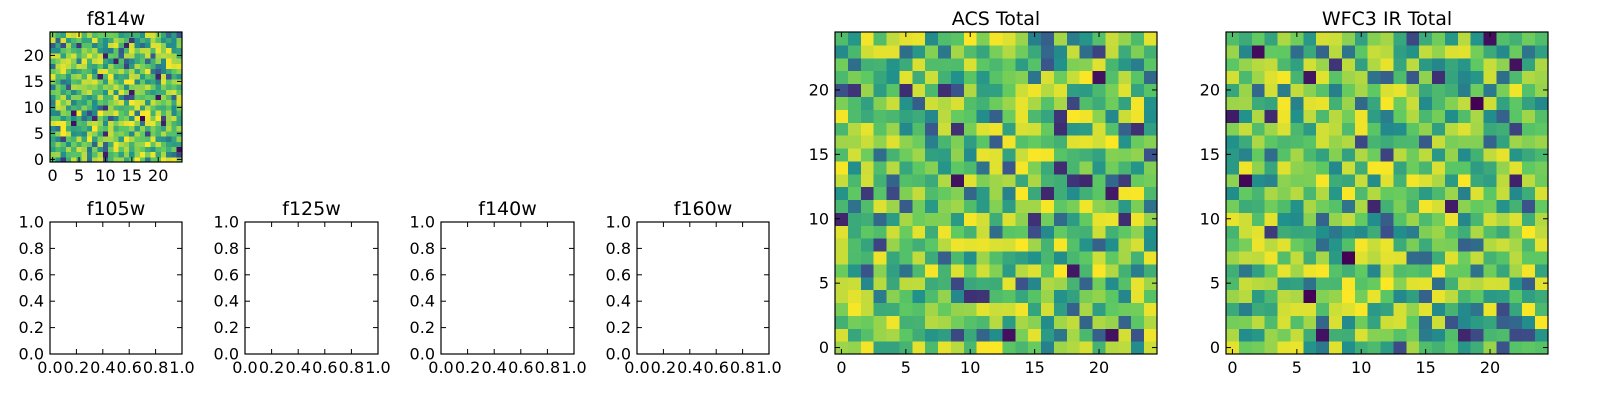  I want to click on y-tick-label: 0.6, so click(226, 274).